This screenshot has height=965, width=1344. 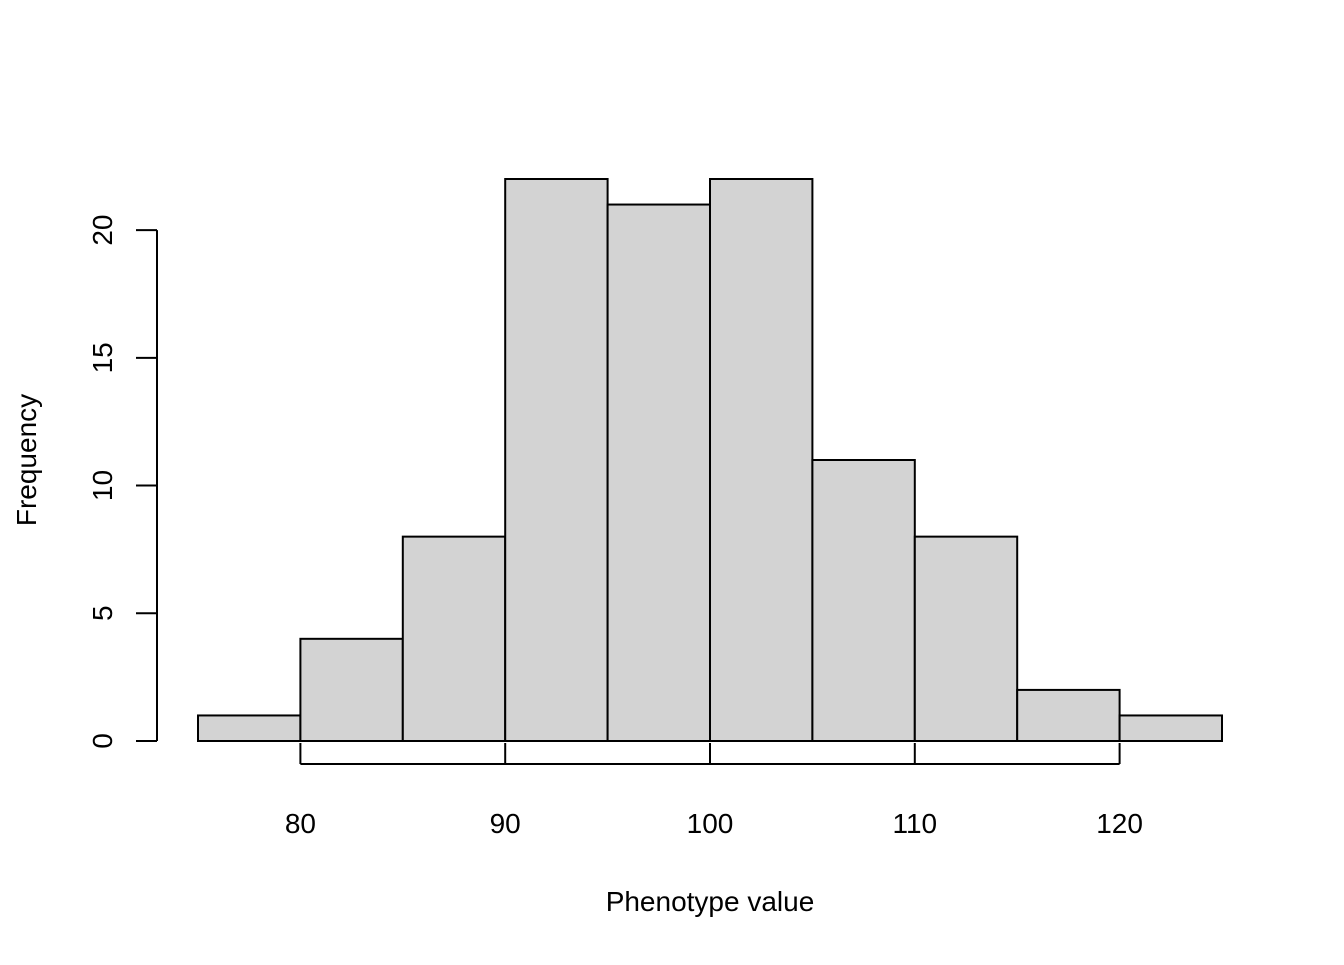 What do you see at coordinates (710, 901) in the screenshot?
I see `x-axis-title: Phenotype value` at bounding box center [710, 901].